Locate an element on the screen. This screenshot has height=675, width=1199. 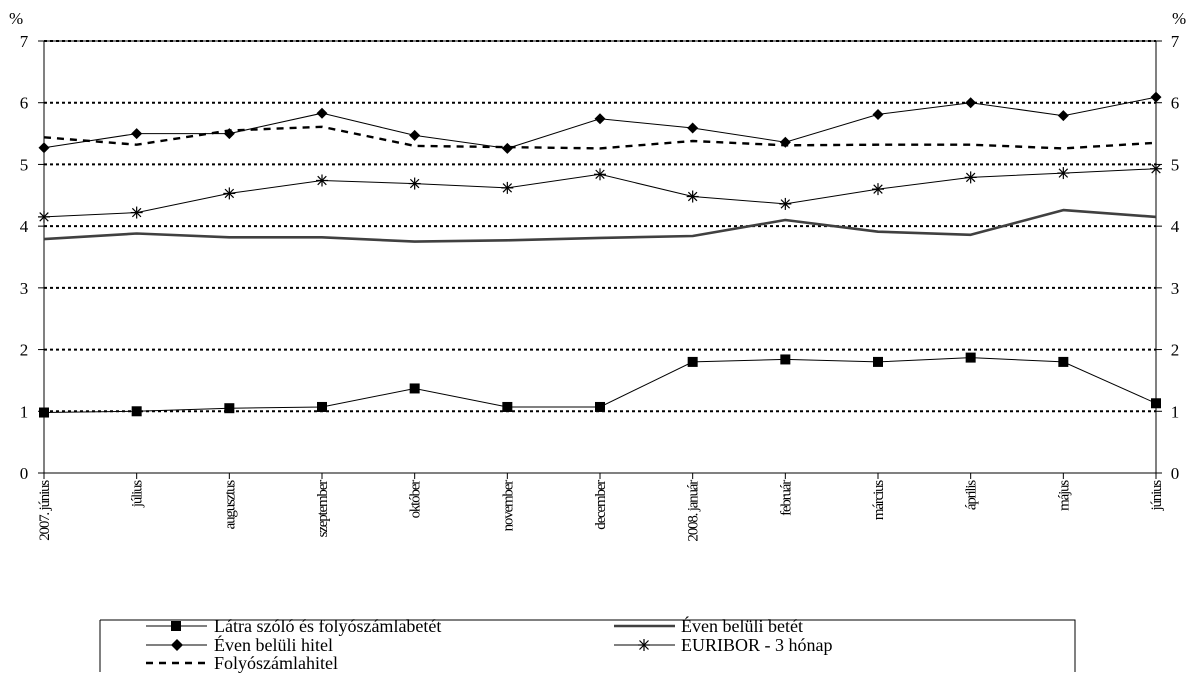
y-tick-label-right: 1 is located at coordinates (1175, 411).